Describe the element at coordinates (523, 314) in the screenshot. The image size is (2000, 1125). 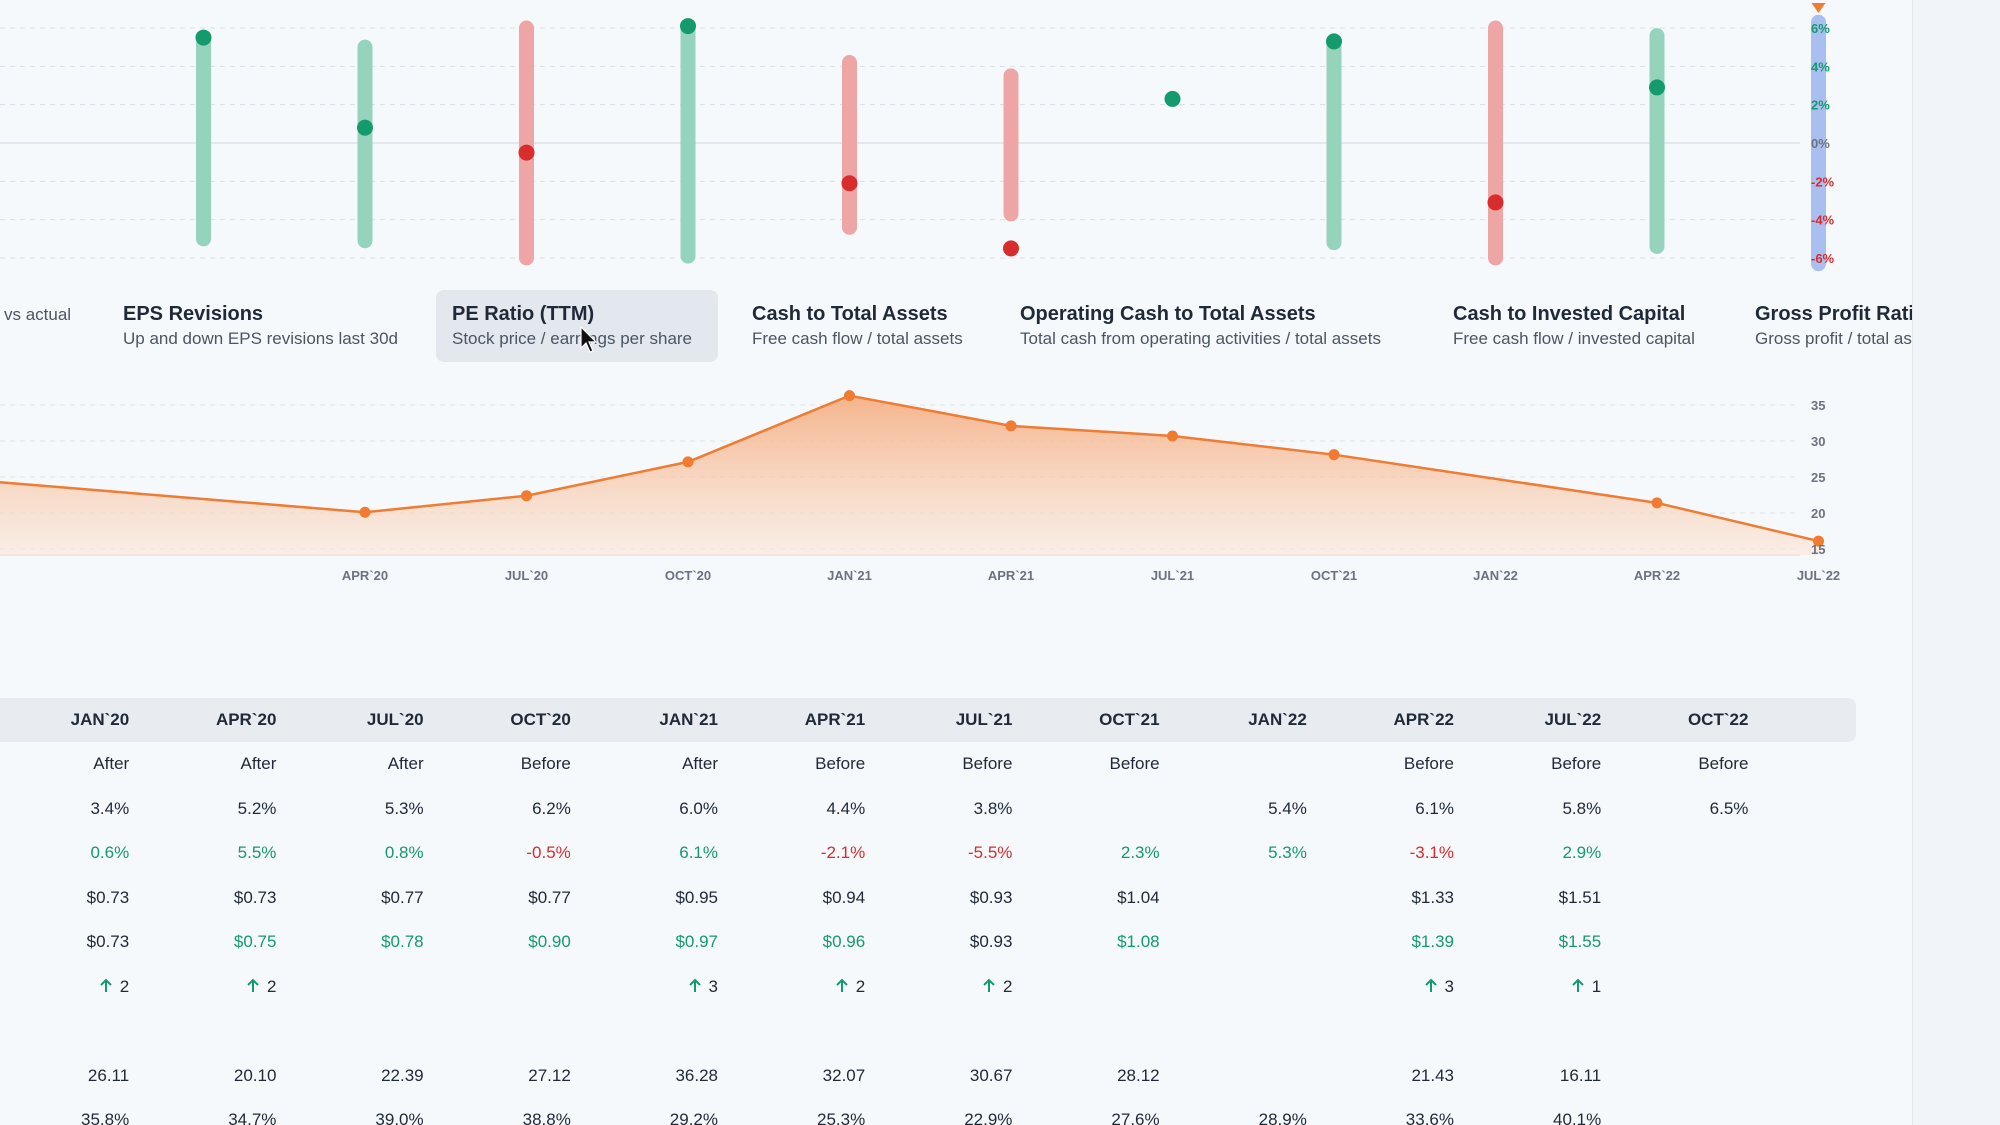
I see `metric-card-title: PE Ratio (TTM)` at that location.